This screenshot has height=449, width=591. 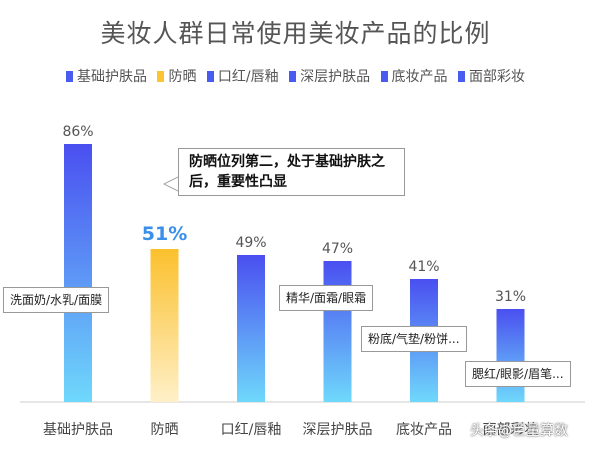 What do you see at coordinates (419, 77) in the screenshot?
I see `legend-label: 底妆产品` at bounding box center [419, 77].